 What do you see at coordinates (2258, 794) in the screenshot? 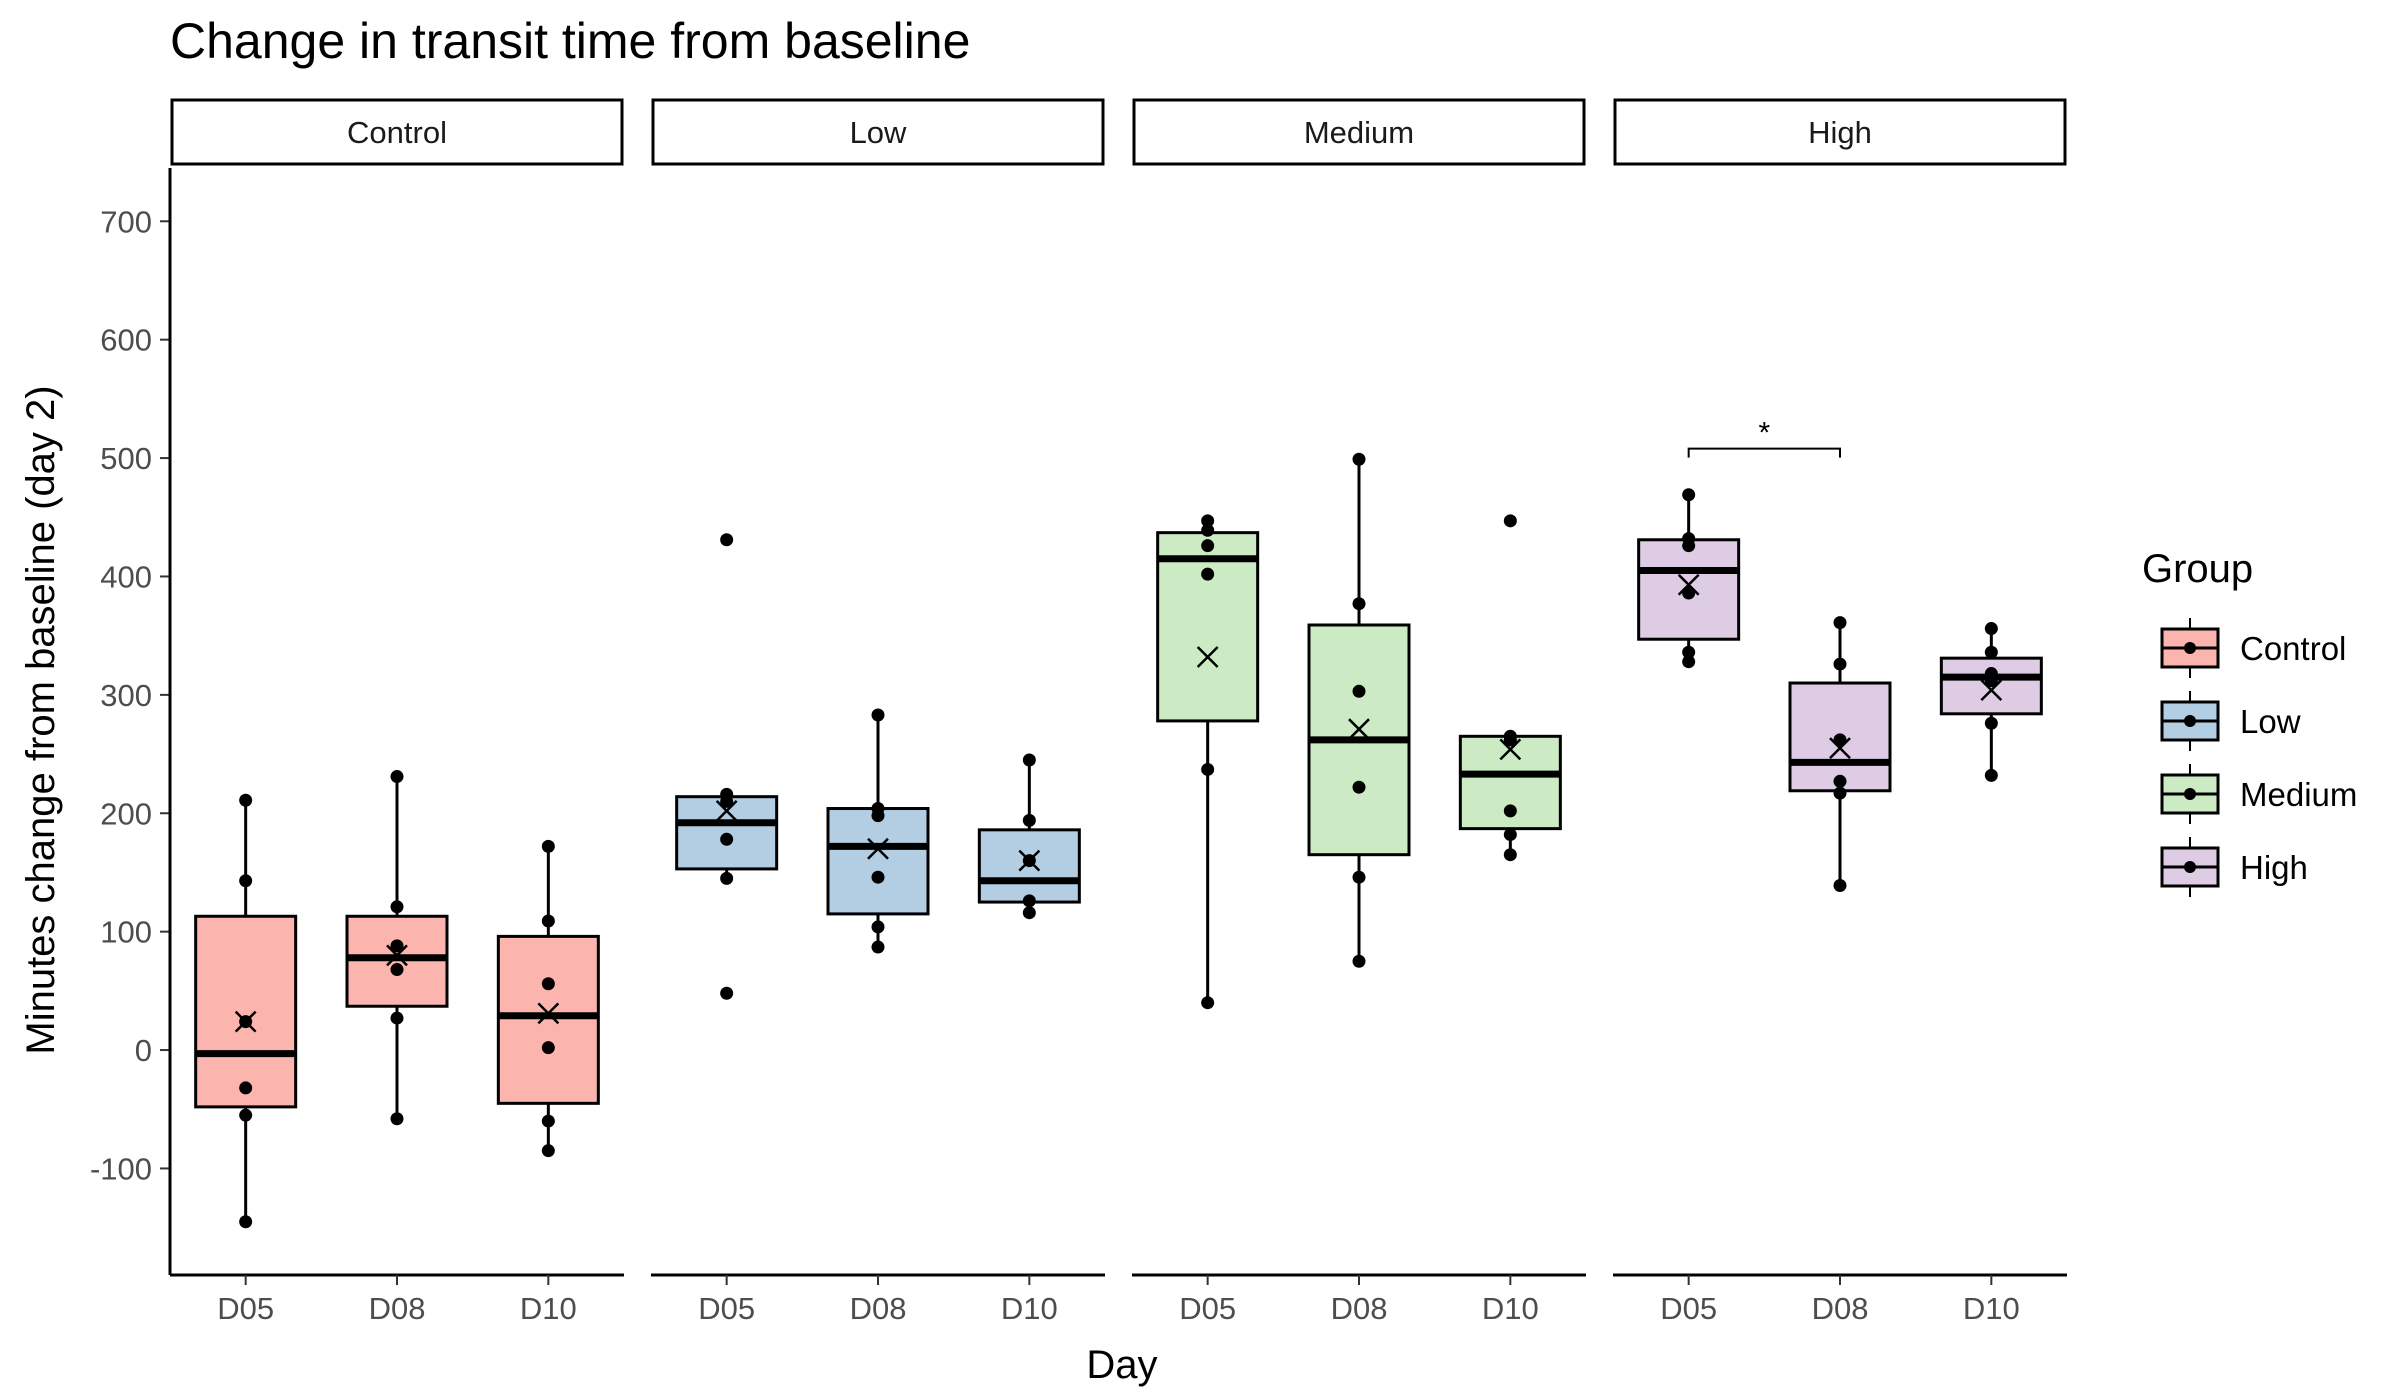
I see `legend-item-medium: Medium` at bounding box center [2258, 794].